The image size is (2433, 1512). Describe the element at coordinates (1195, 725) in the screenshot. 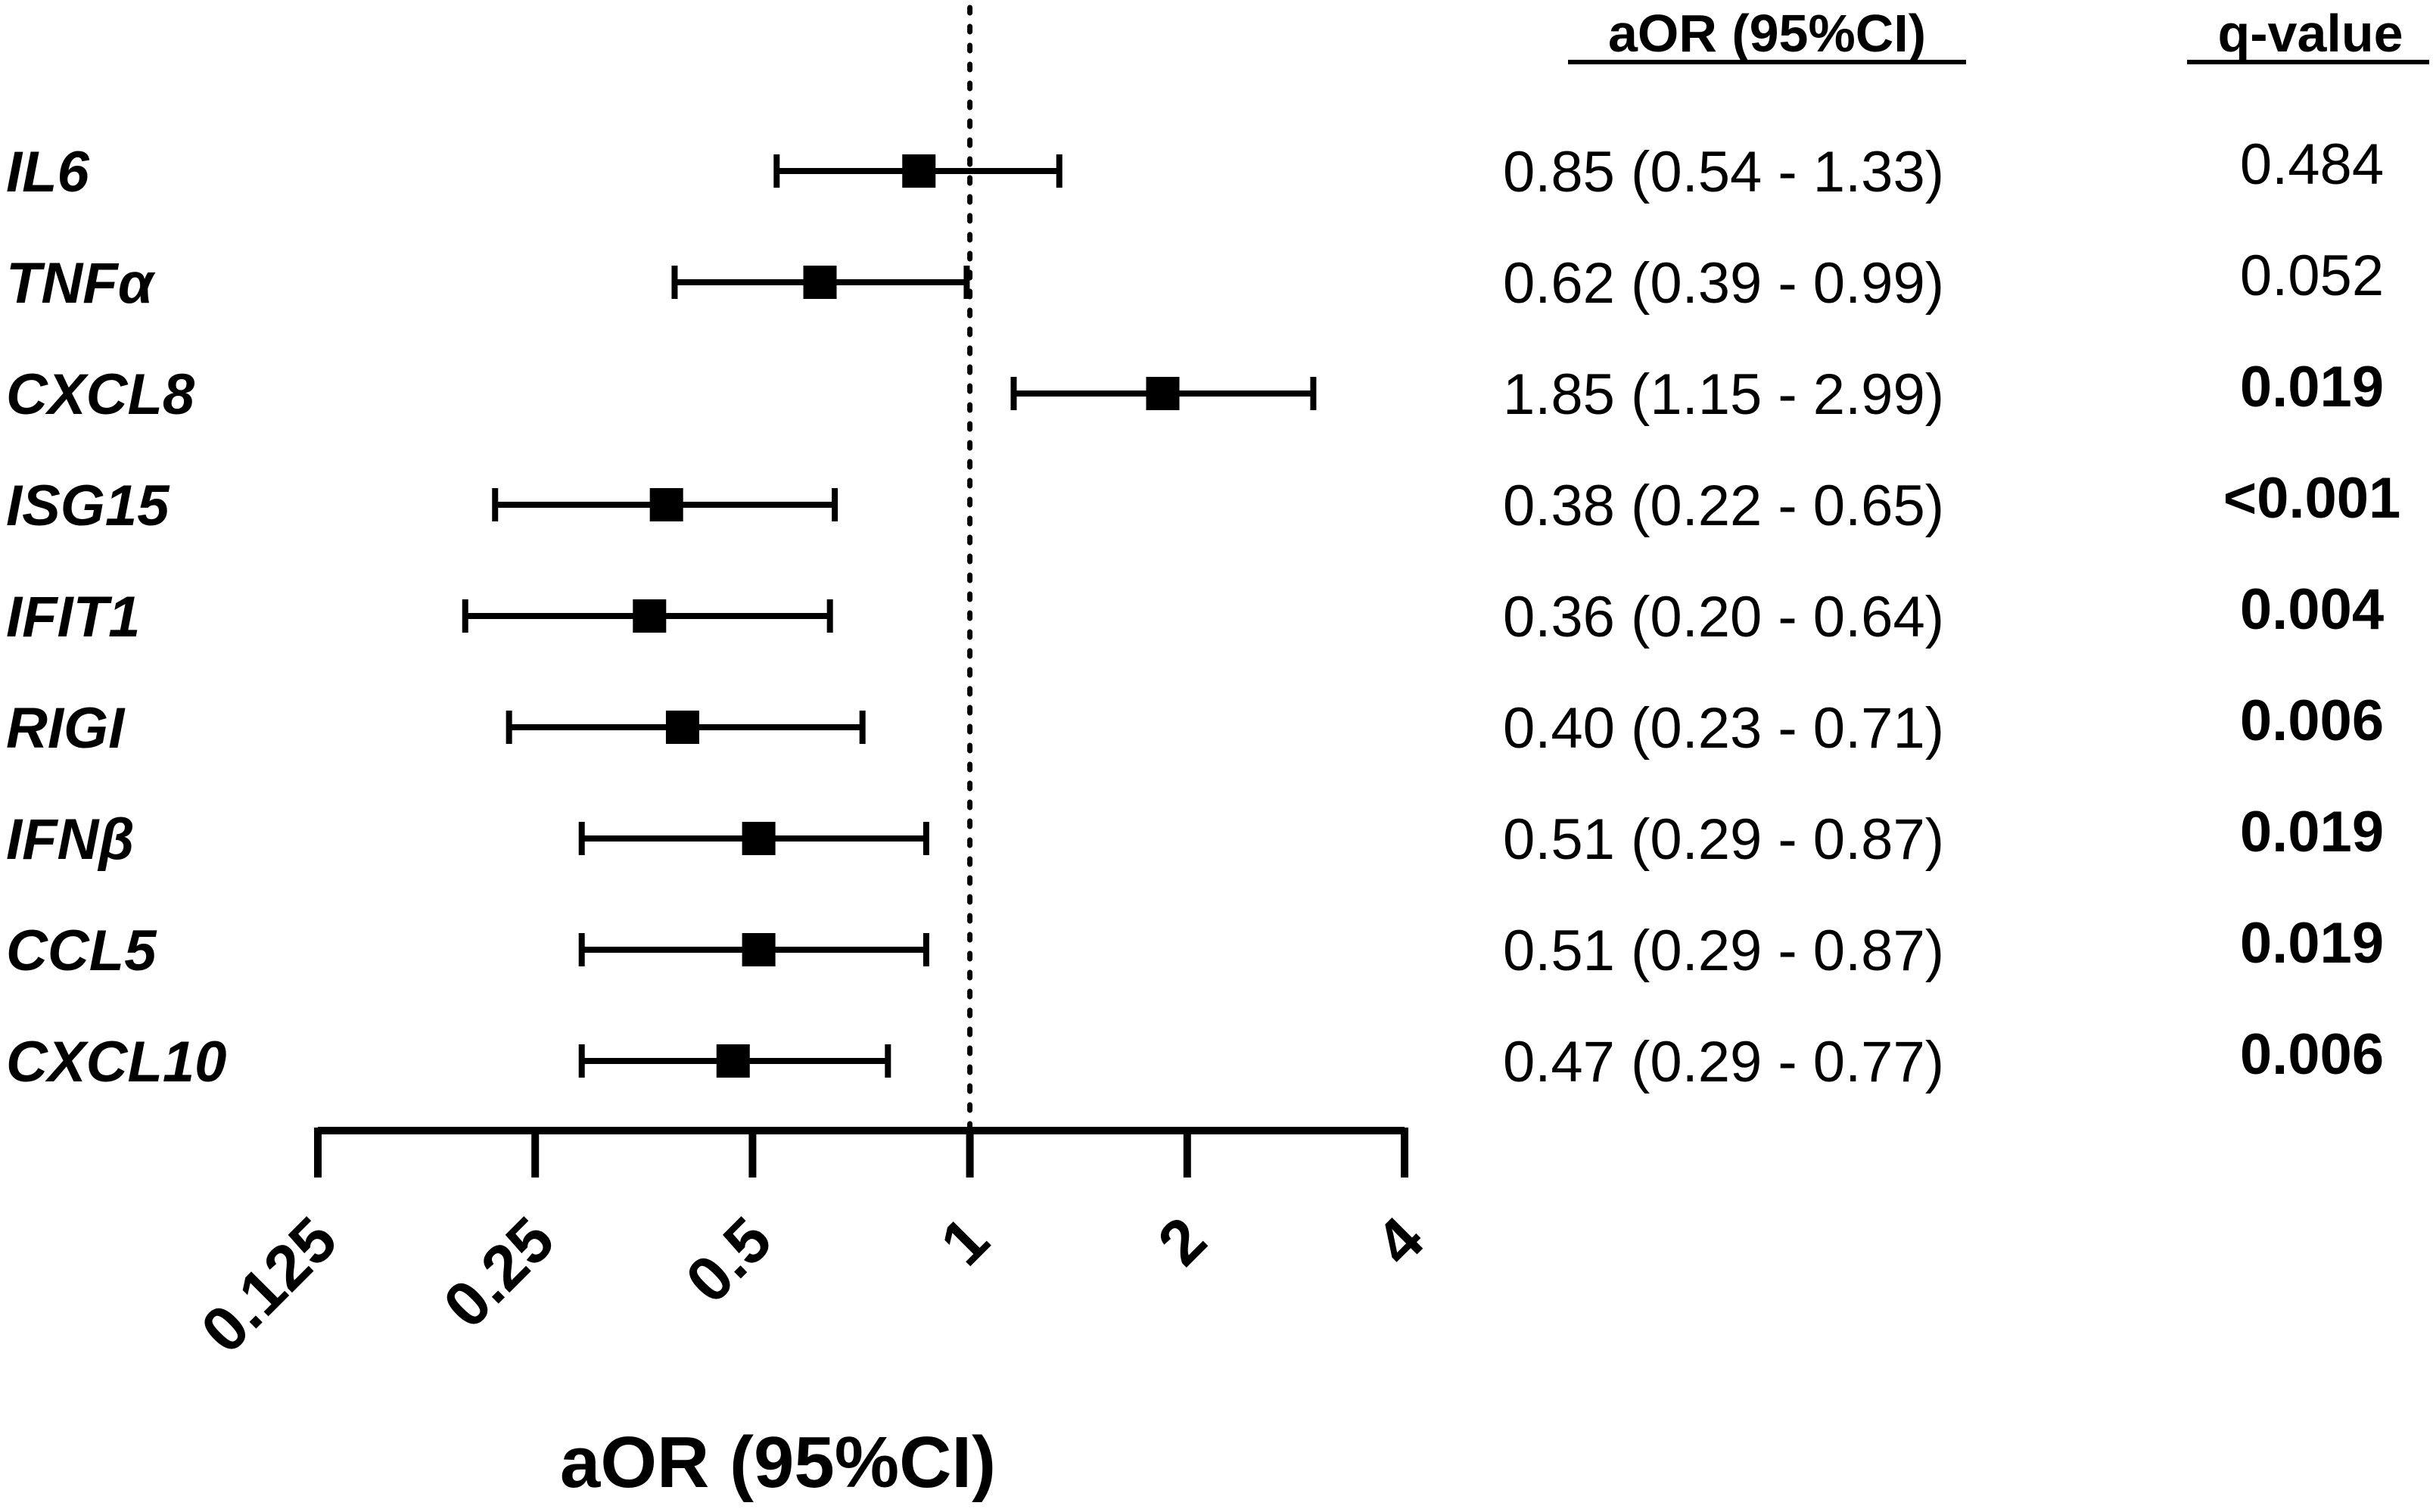

I see `forest-row: RIGI 0.40 (0.23 - 0.71) 0.006` at that location.